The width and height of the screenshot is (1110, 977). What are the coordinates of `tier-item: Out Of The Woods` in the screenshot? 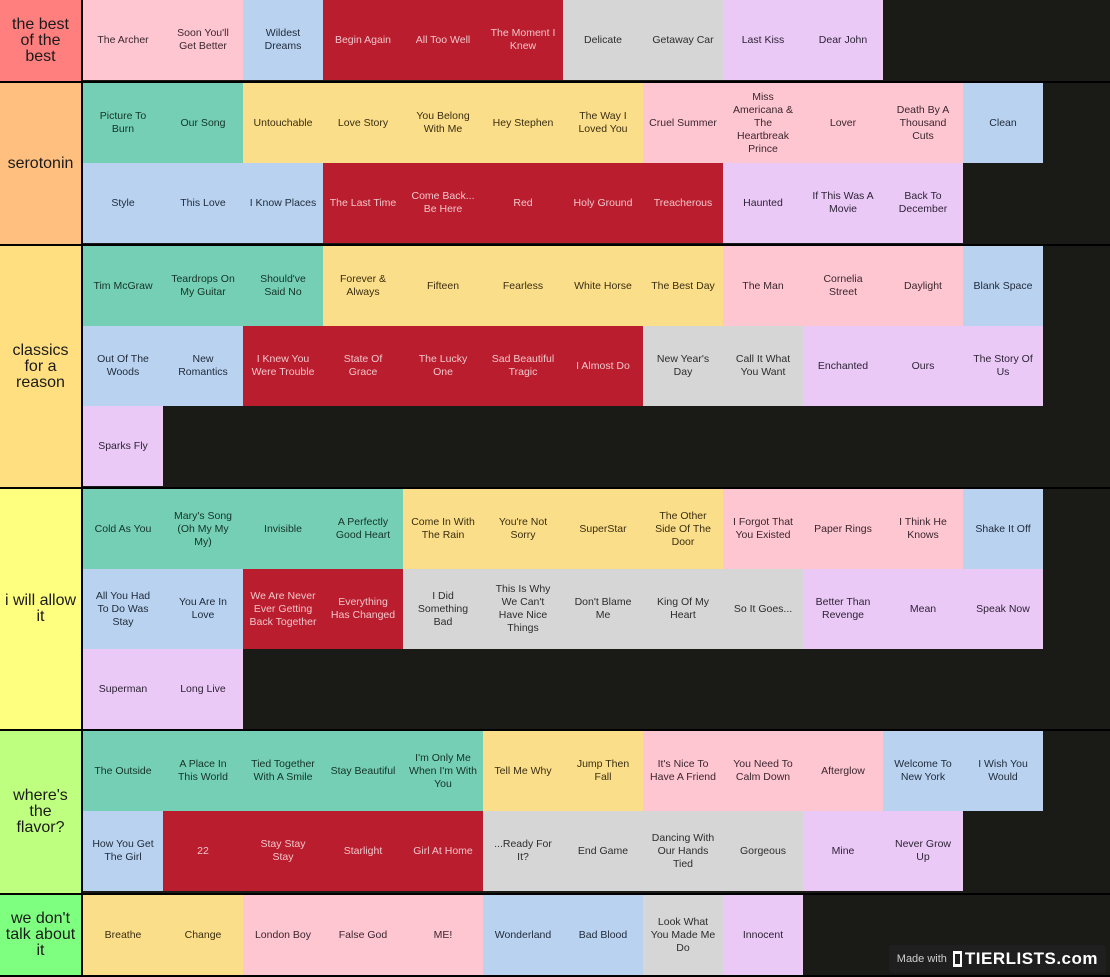 It's located at (123, 366).